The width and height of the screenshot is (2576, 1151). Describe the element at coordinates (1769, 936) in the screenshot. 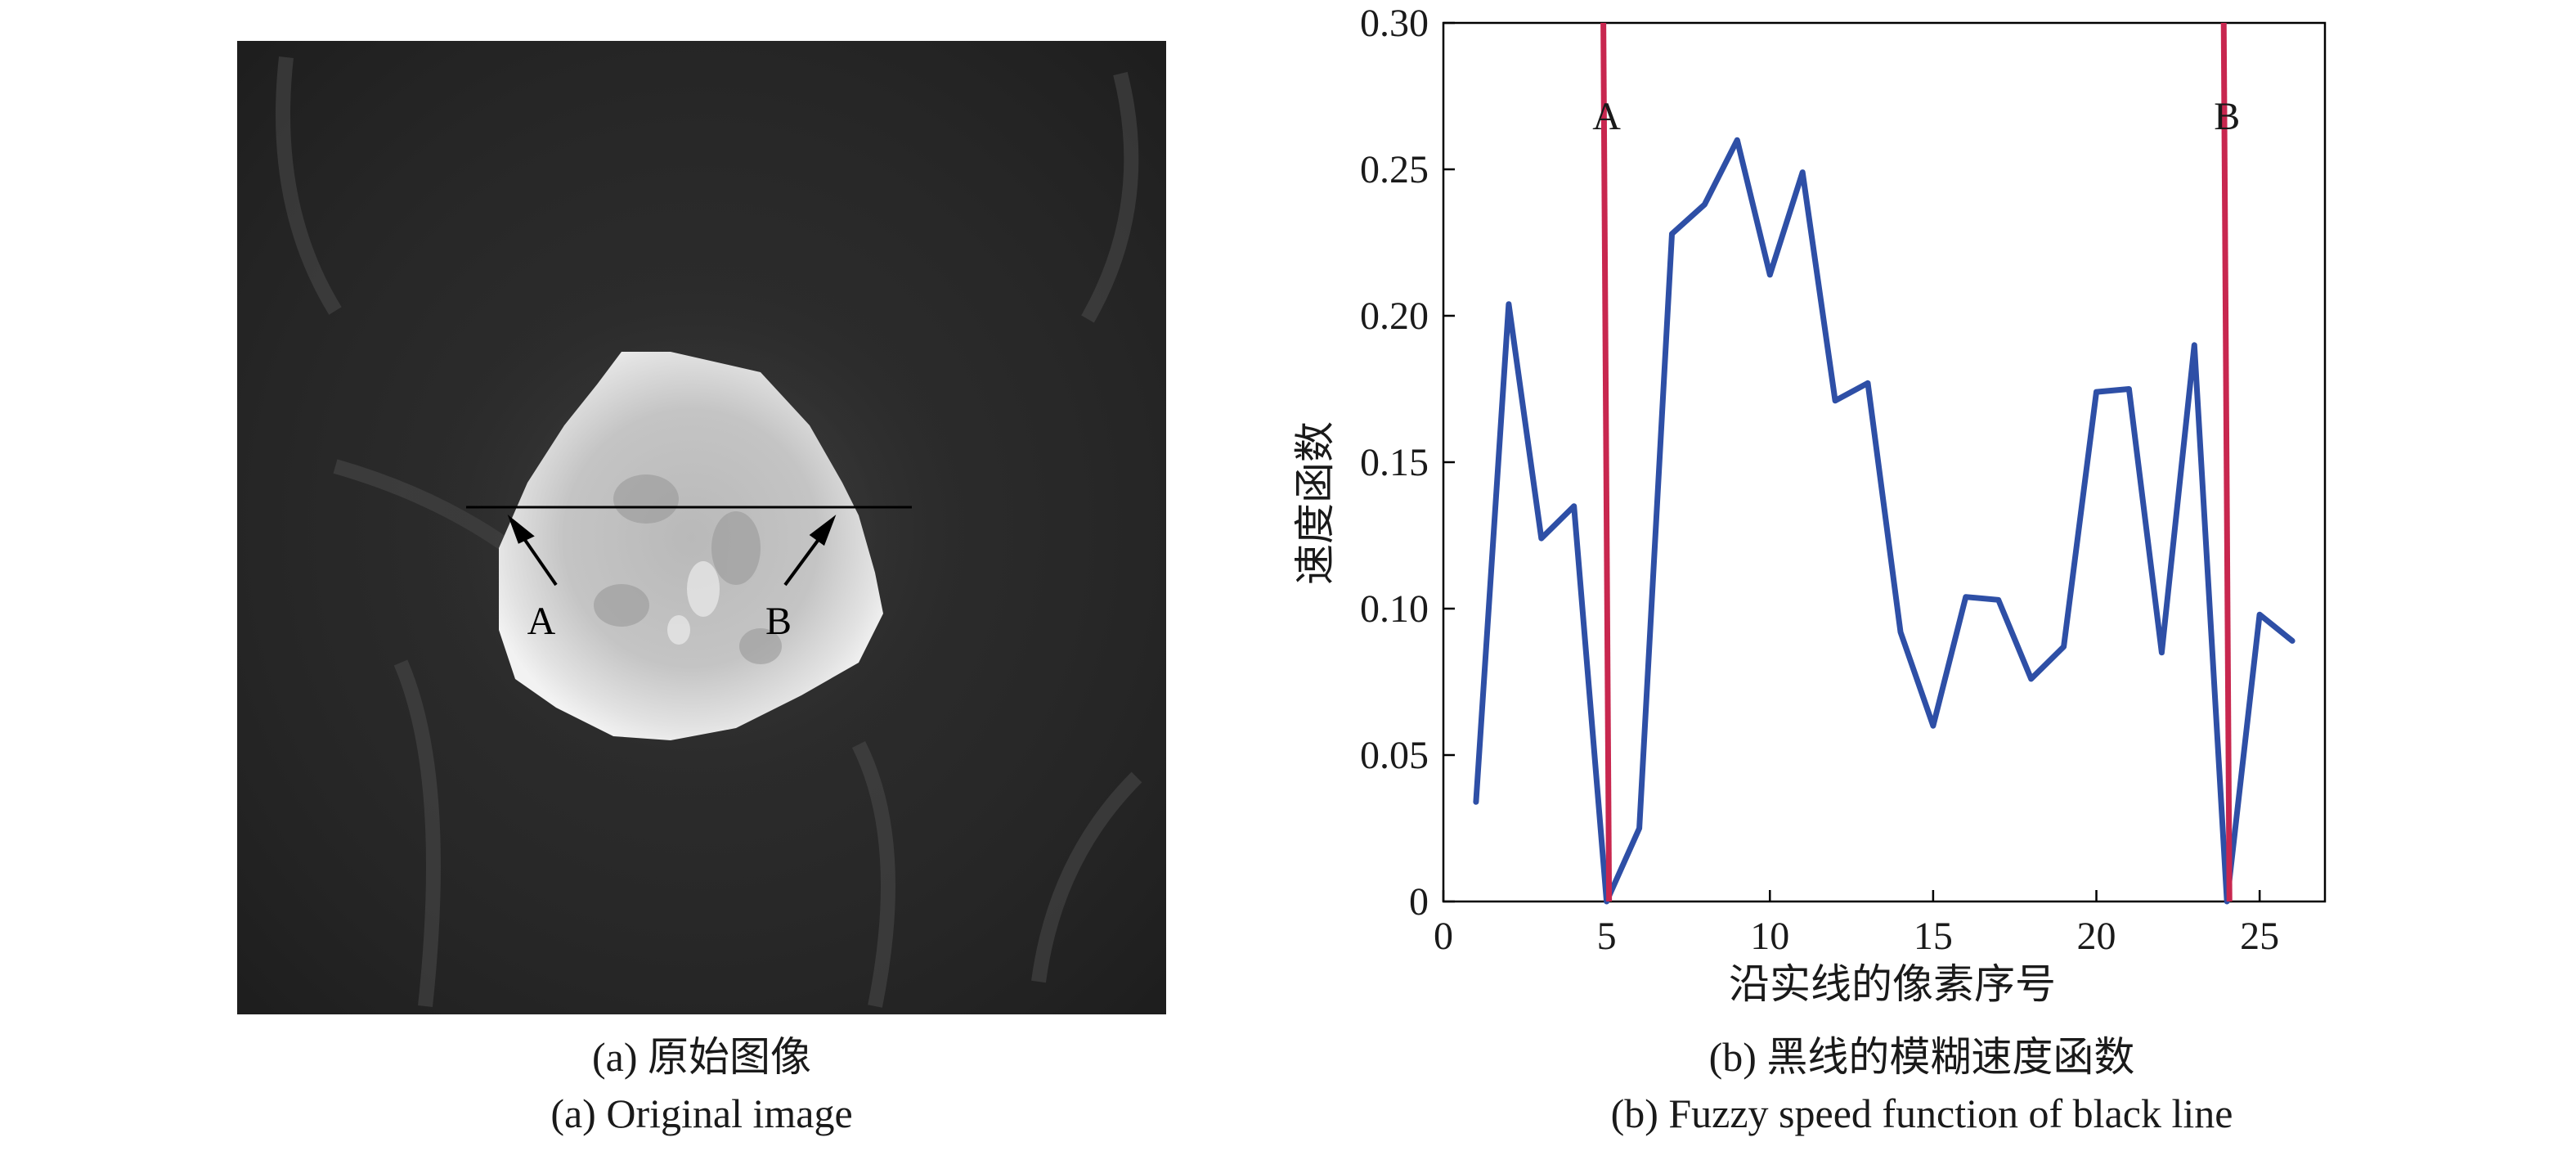

I see `x-tick-label-2: 10` at that location.